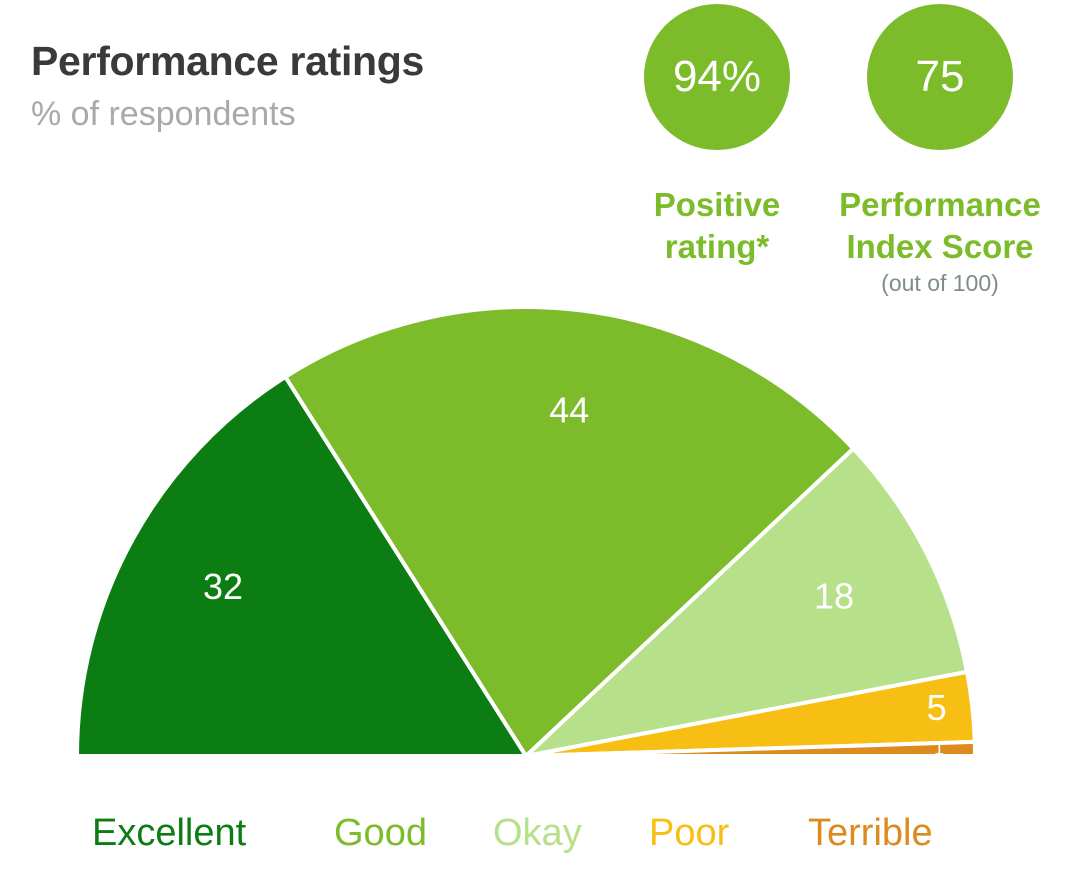  Describe the element at coordinates (689, 833) in the screenshot. I see `legend-item-poor: Poor` at that location.